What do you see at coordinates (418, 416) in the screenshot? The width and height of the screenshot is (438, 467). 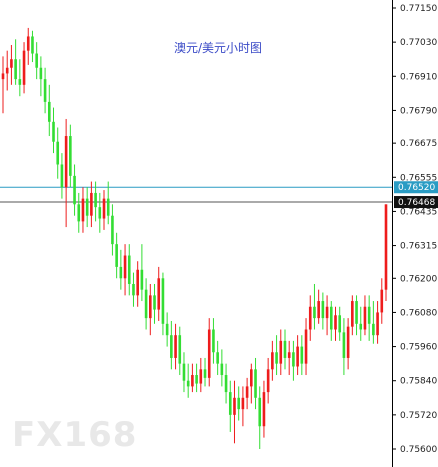 I see `y-tick-label: 0.75720` at bounding box center [418, 416].